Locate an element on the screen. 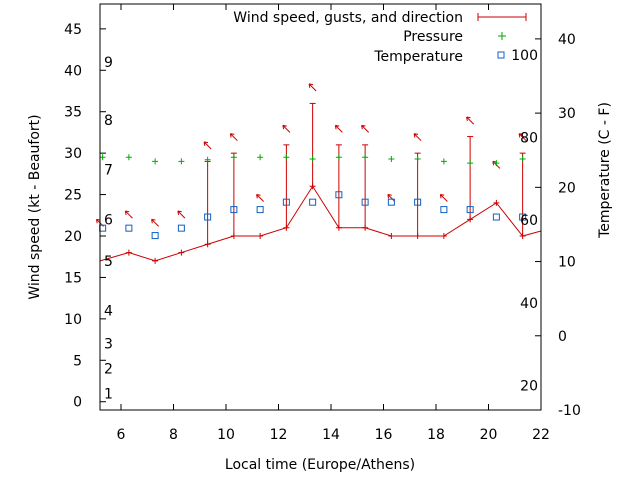 Image resolution: width=640 pixels, height=480 pixels. legend-entry-pressure: Pressure is located at coordinates (454, 37).